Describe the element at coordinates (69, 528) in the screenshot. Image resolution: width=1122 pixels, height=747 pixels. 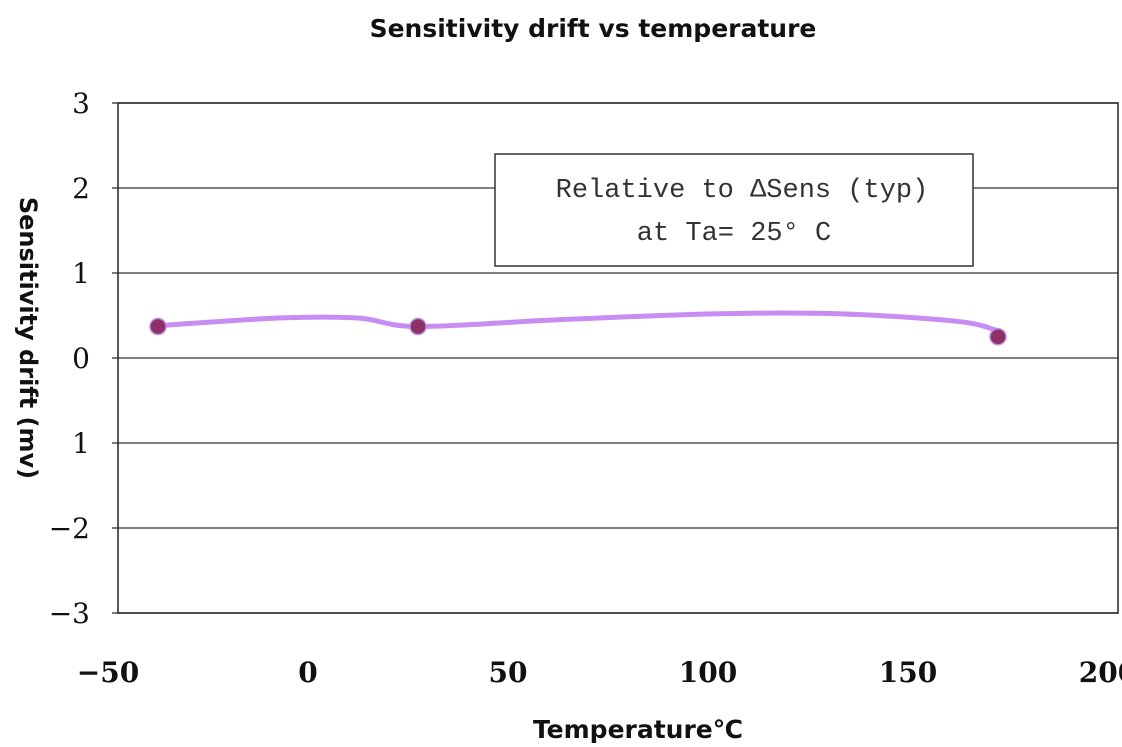
I see `y-tick-label-5: −2` at that location.